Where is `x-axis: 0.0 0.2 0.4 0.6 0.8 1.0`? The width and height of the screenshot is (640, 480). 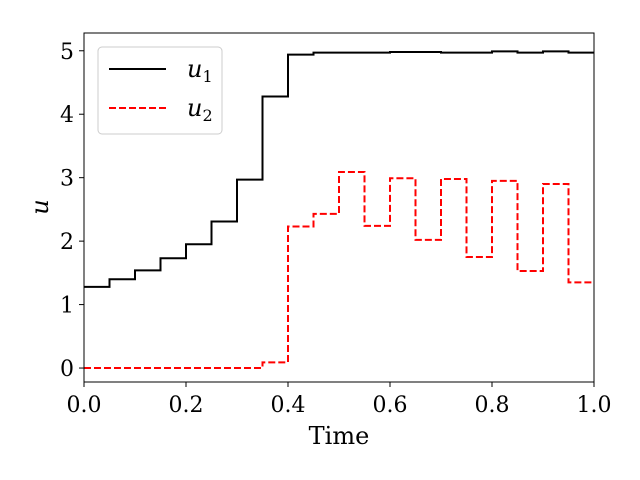 x-axis: 0.0 0.2 0.4 0.6 0.8 1.0 is located at coordinates (339, 400).